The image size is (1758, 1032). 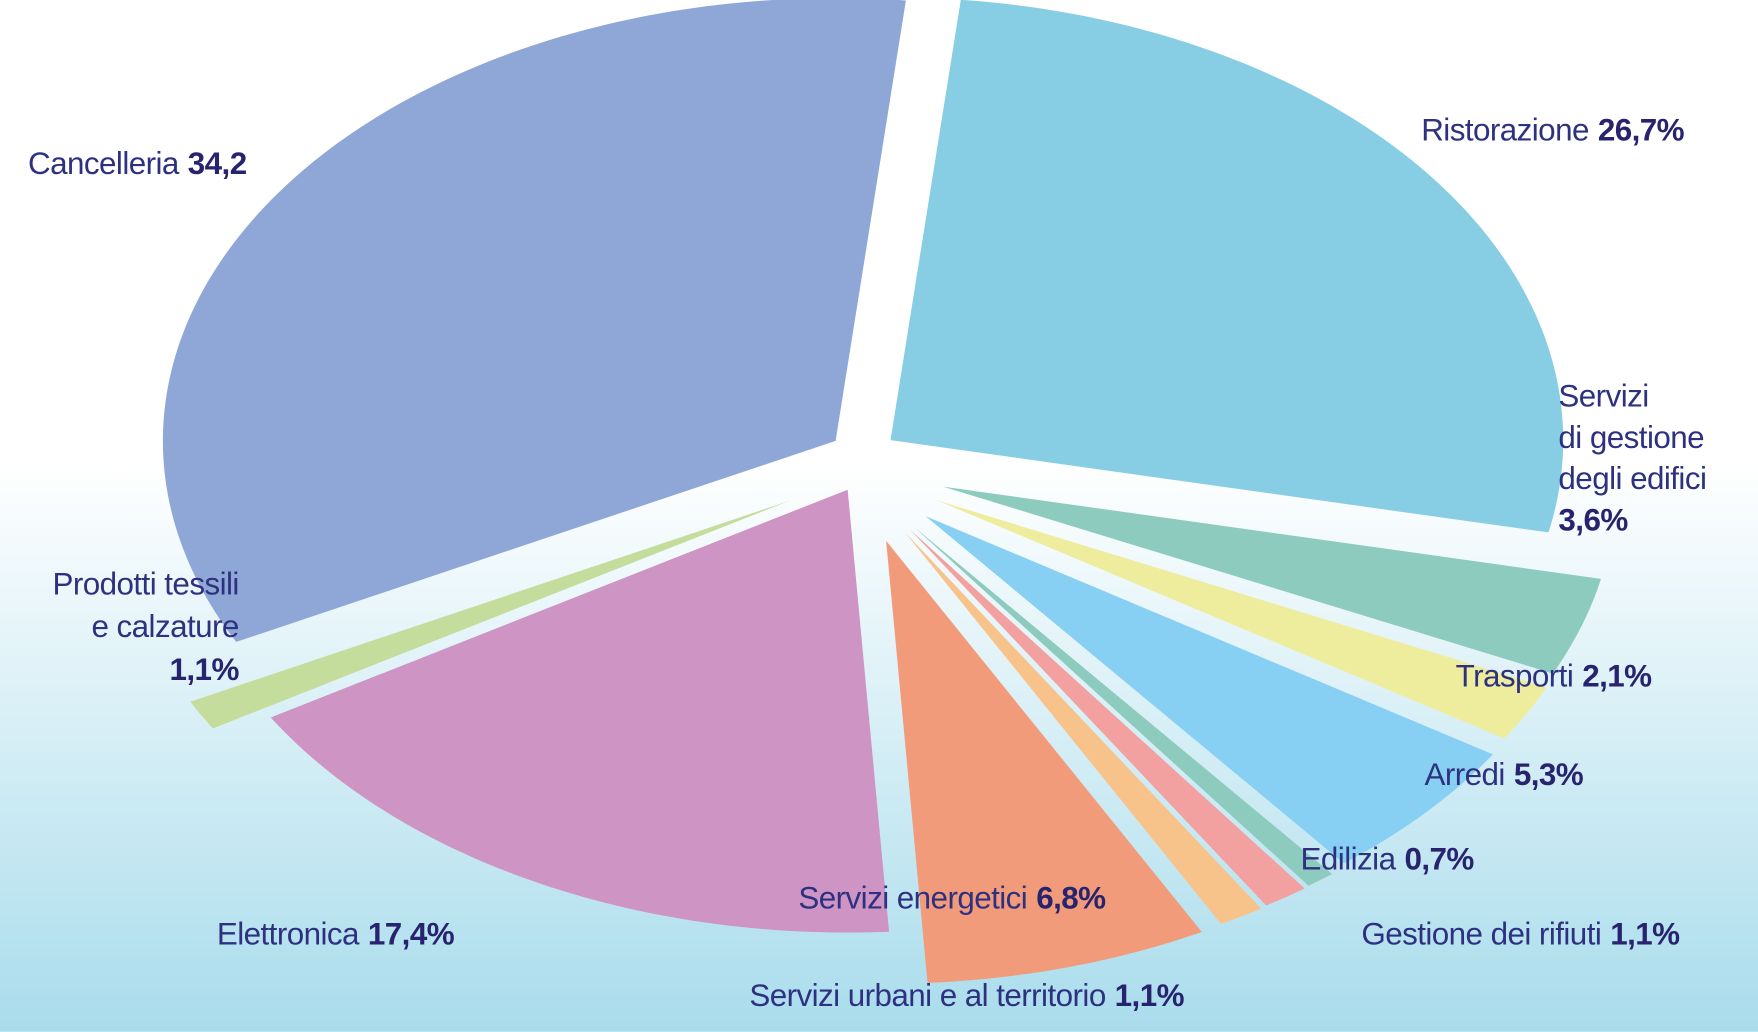 What do you see at coordinates (1465, 775) in the screenshot?
I see `label-name: Arredi` at bounding box center [1465, 775].